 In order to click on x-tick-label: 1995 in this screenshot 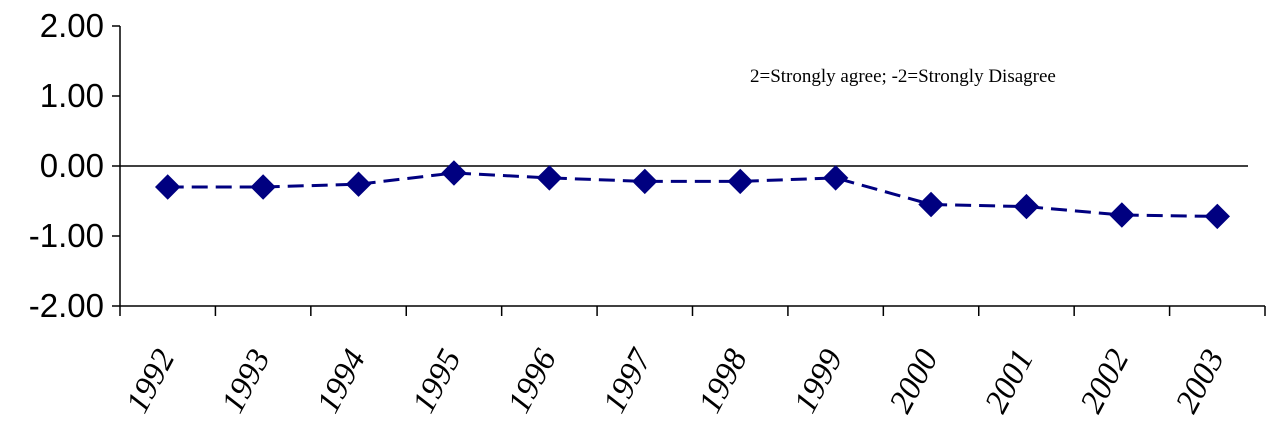, I will do `click(437, 381)`.